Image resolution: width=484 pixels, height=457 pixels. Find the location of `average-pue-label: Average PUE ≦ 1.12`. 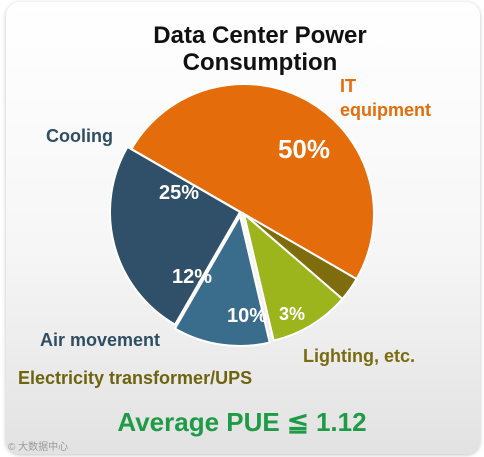

average-pue-label: Average PUE ≦ 1.12 is located at coordinates (241, 422).